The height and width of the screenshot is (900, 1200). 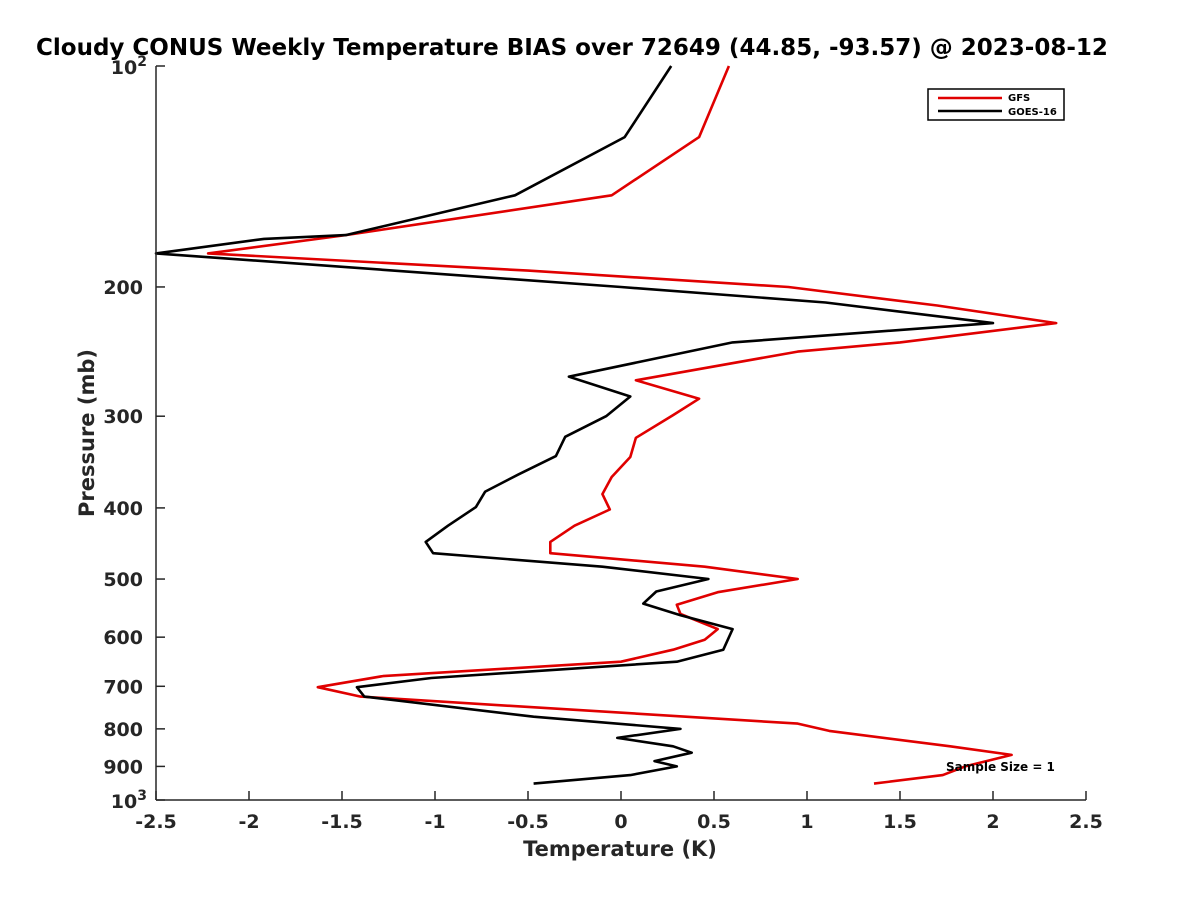 What do you see at coordinates (620, 849) in the screenshot?
I see `x-axis-label: Temperature (K)` at bounding box center [620, 849].